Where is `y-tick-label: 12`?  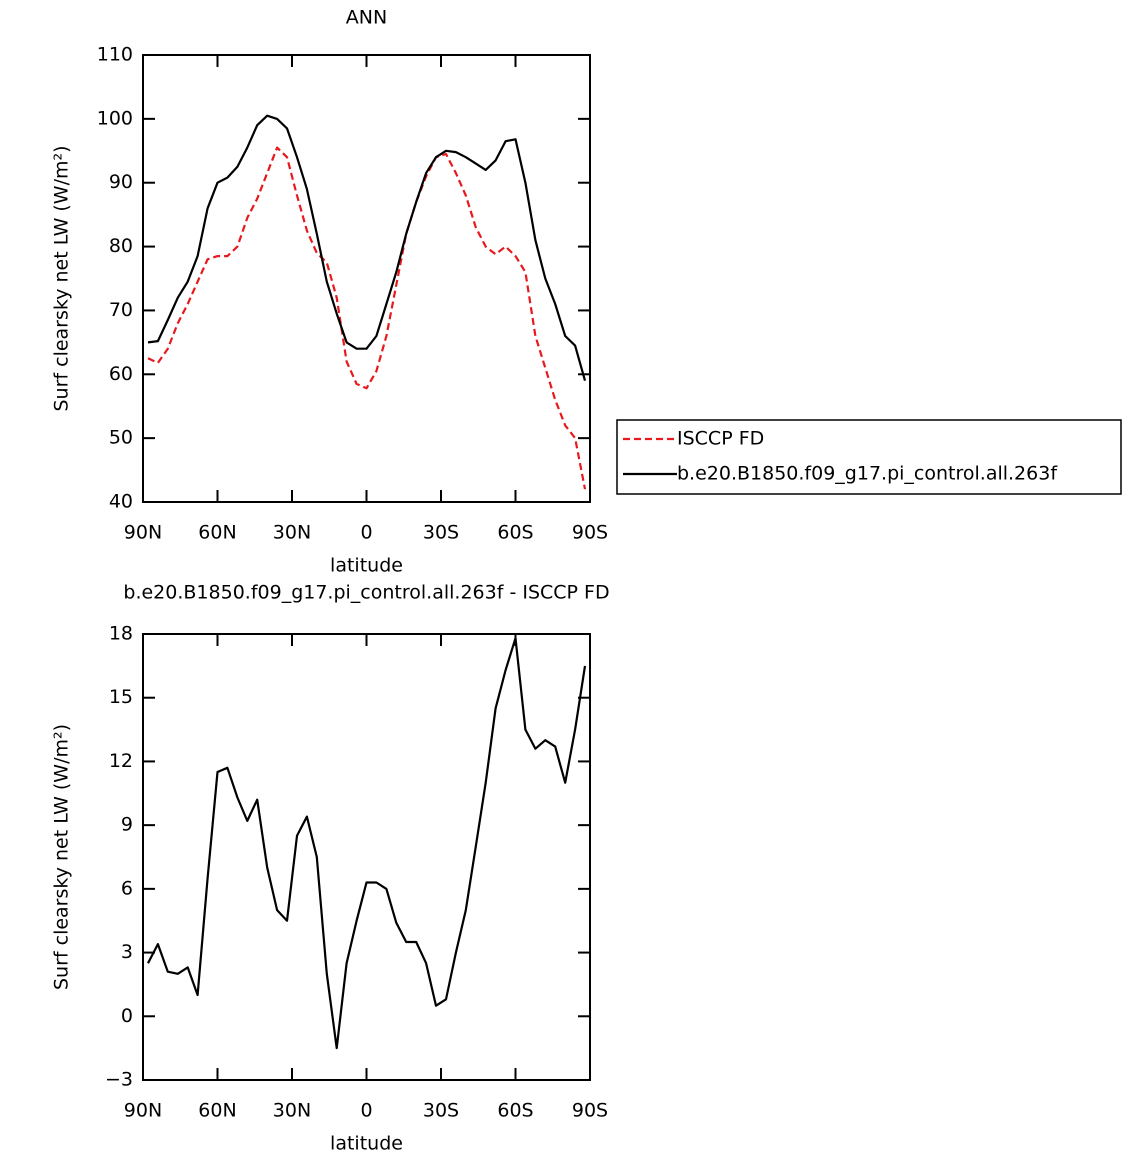
y-tick-label: 12 is located at coordinates (121, 761).